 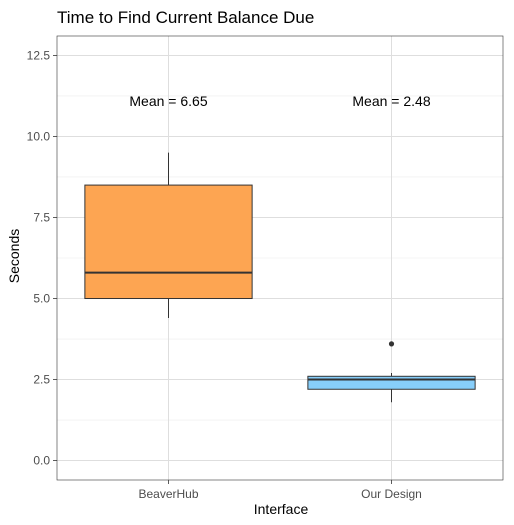 I want to click on x-tick-label: BeaverHub, so click(x=168, y=494).